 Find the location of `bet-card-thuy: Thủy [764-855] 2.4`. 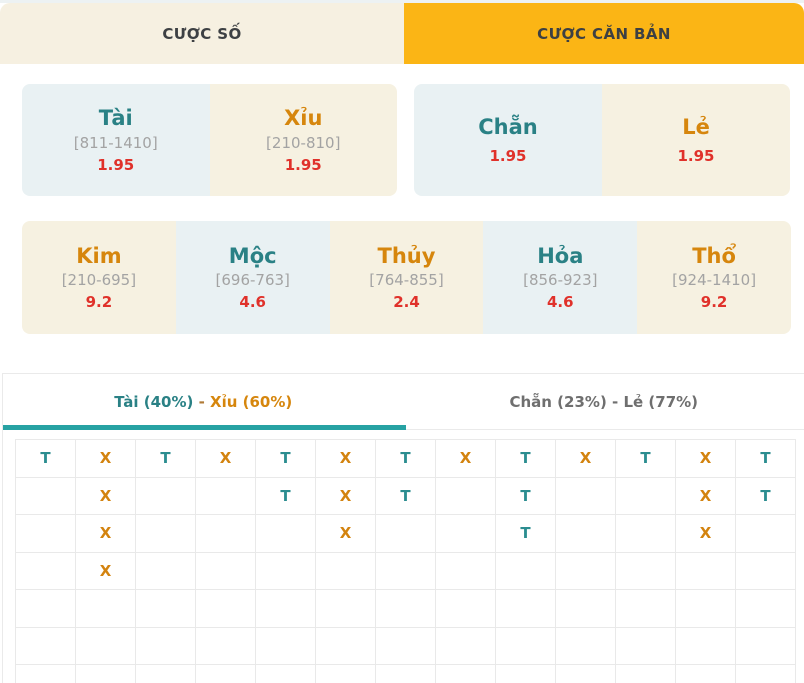

bet-card-thuy: Thủy [764-855] 2.4 is located at coordinates (406, 277).